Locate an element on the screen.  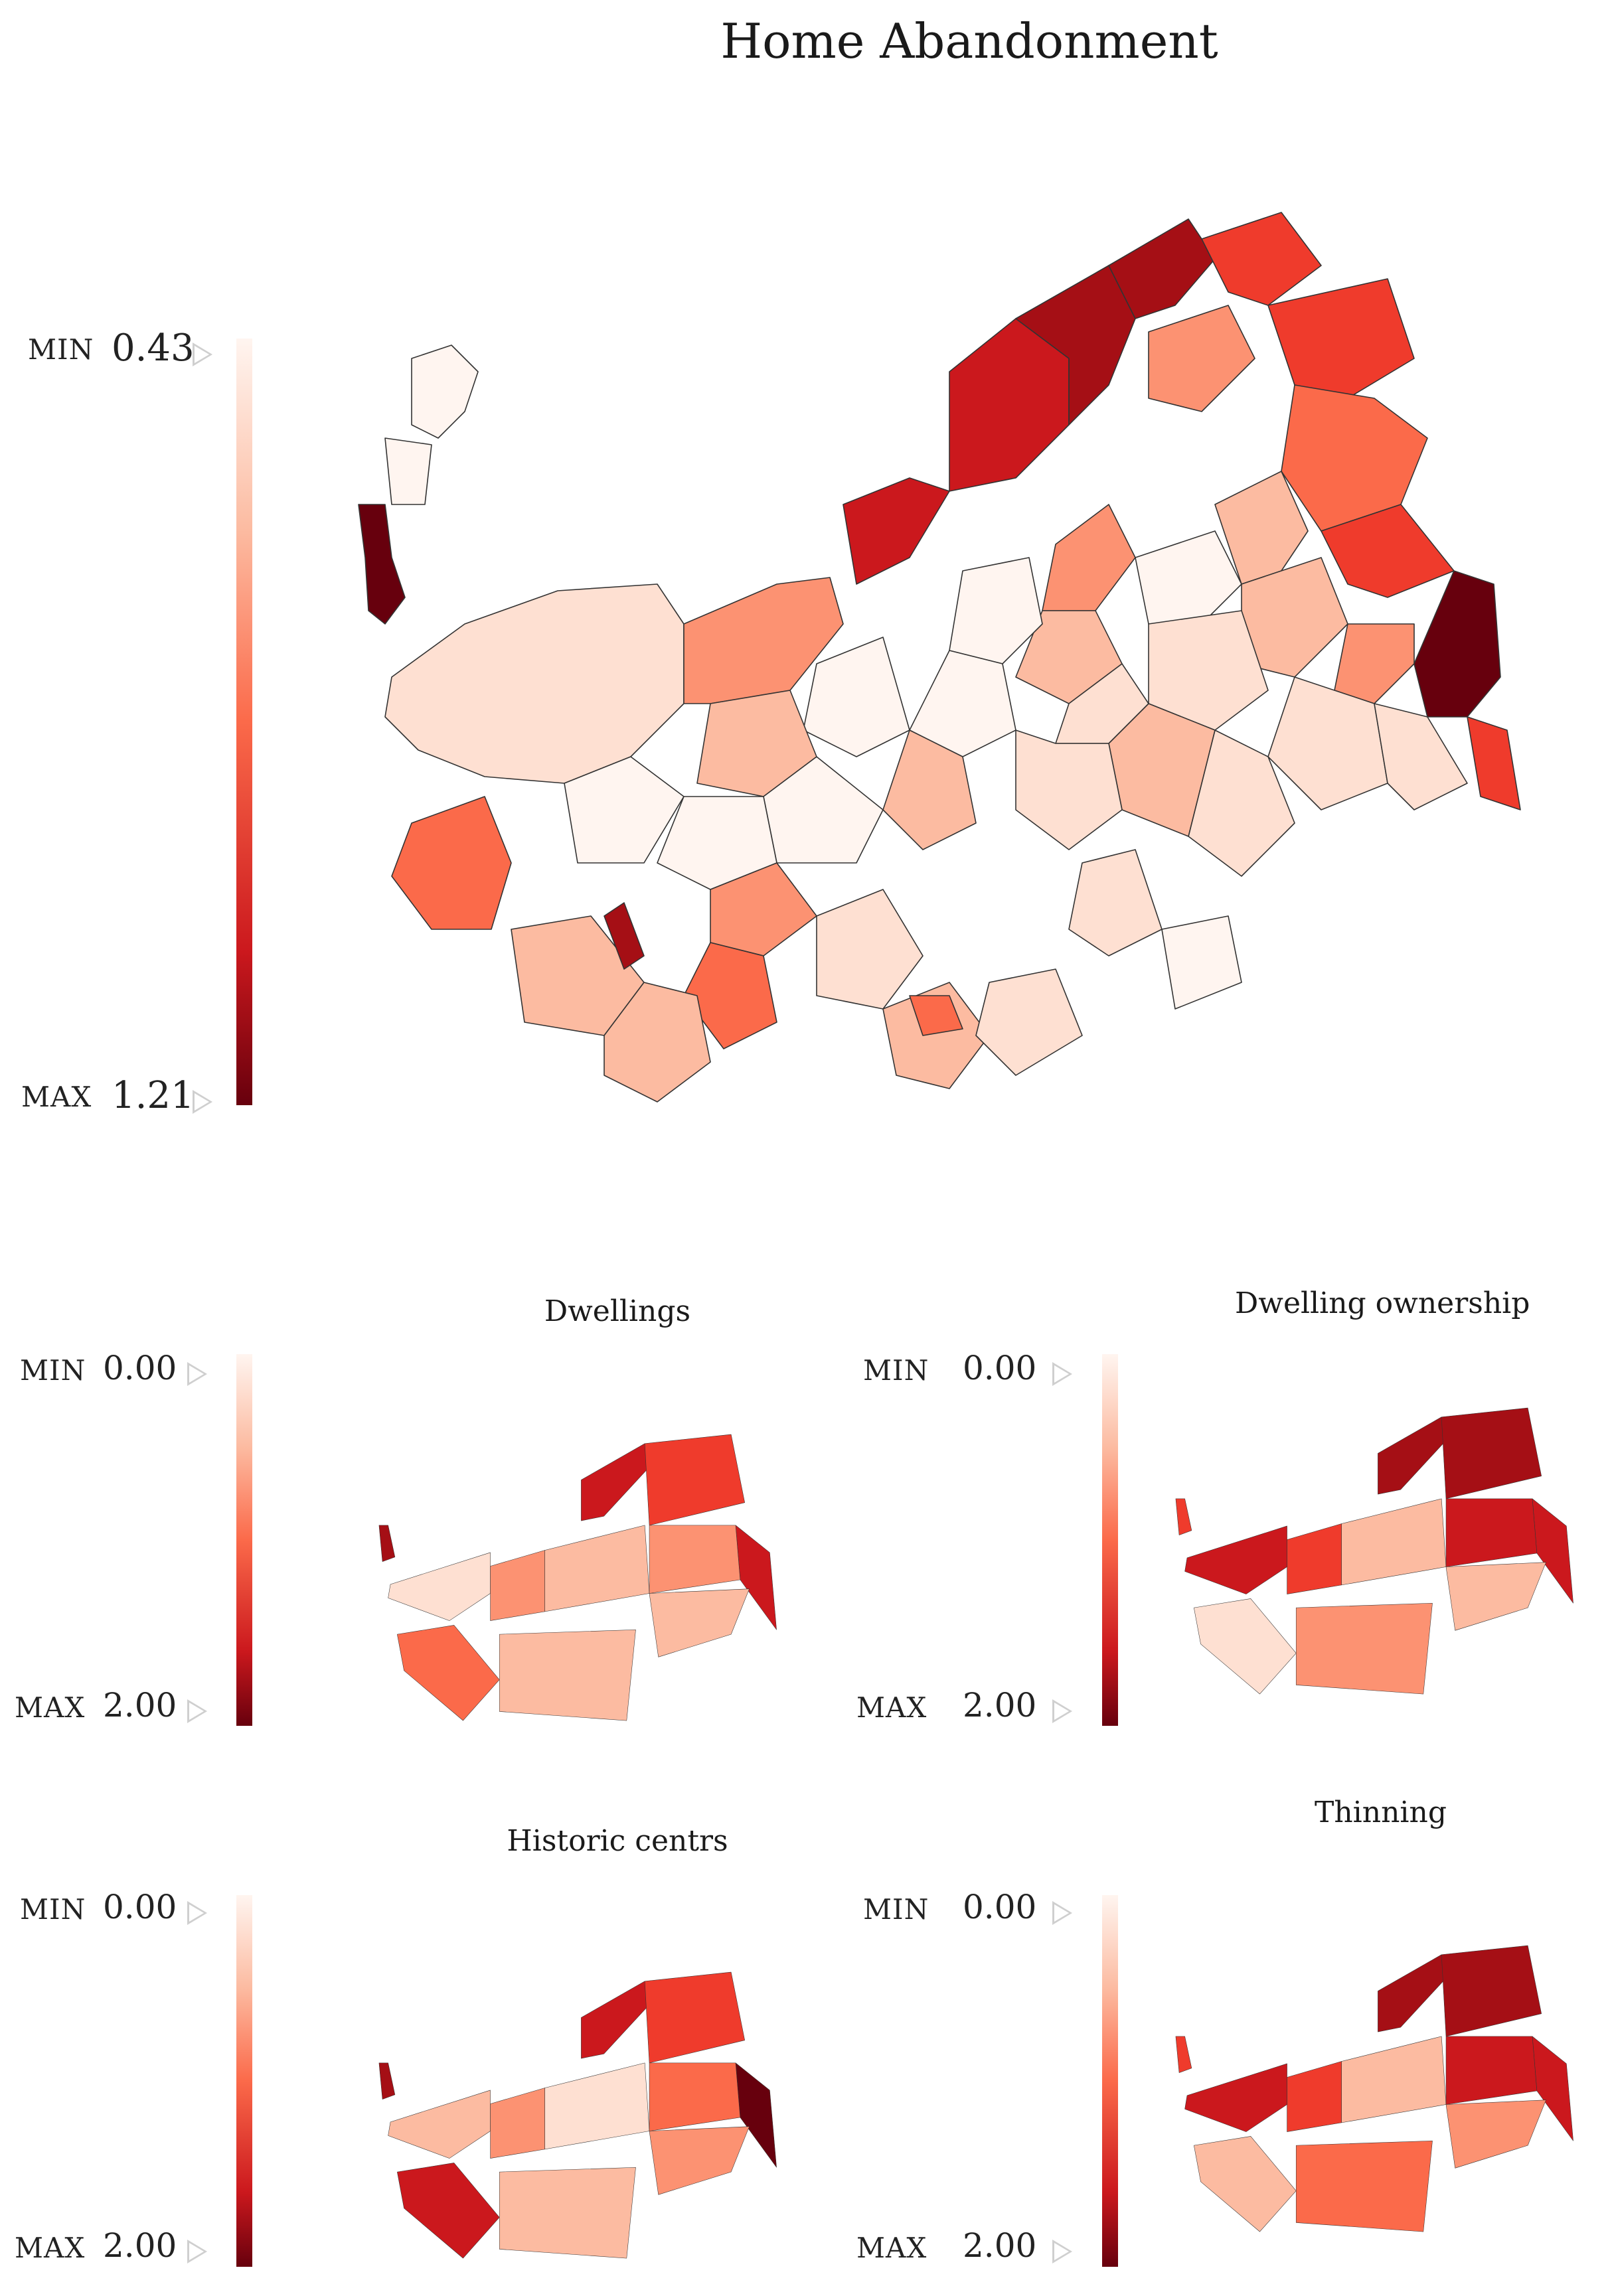
main-legend-max-value: 1.21 is located at coordinates (153, 1095).